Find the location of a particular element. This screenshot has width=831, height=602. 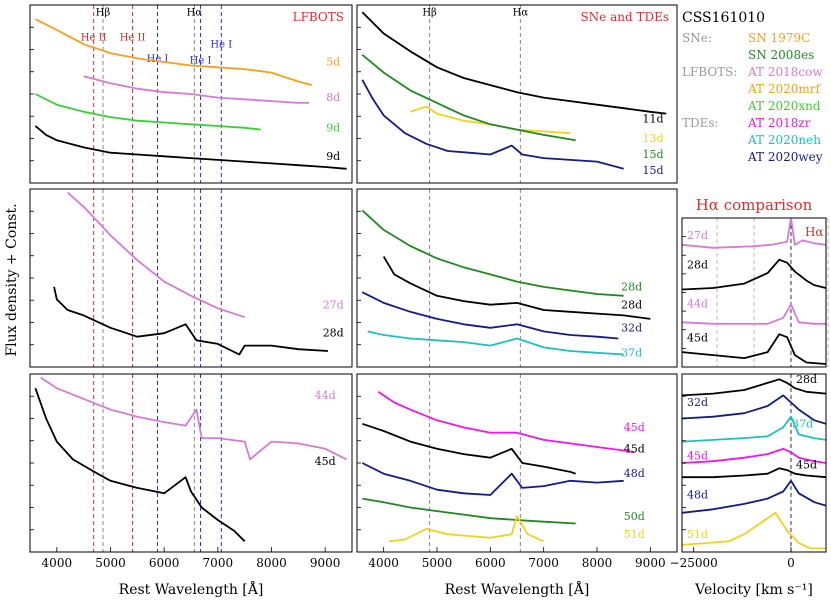

series-label-top-mid-0: 11d is located at coordinates (652, 118).